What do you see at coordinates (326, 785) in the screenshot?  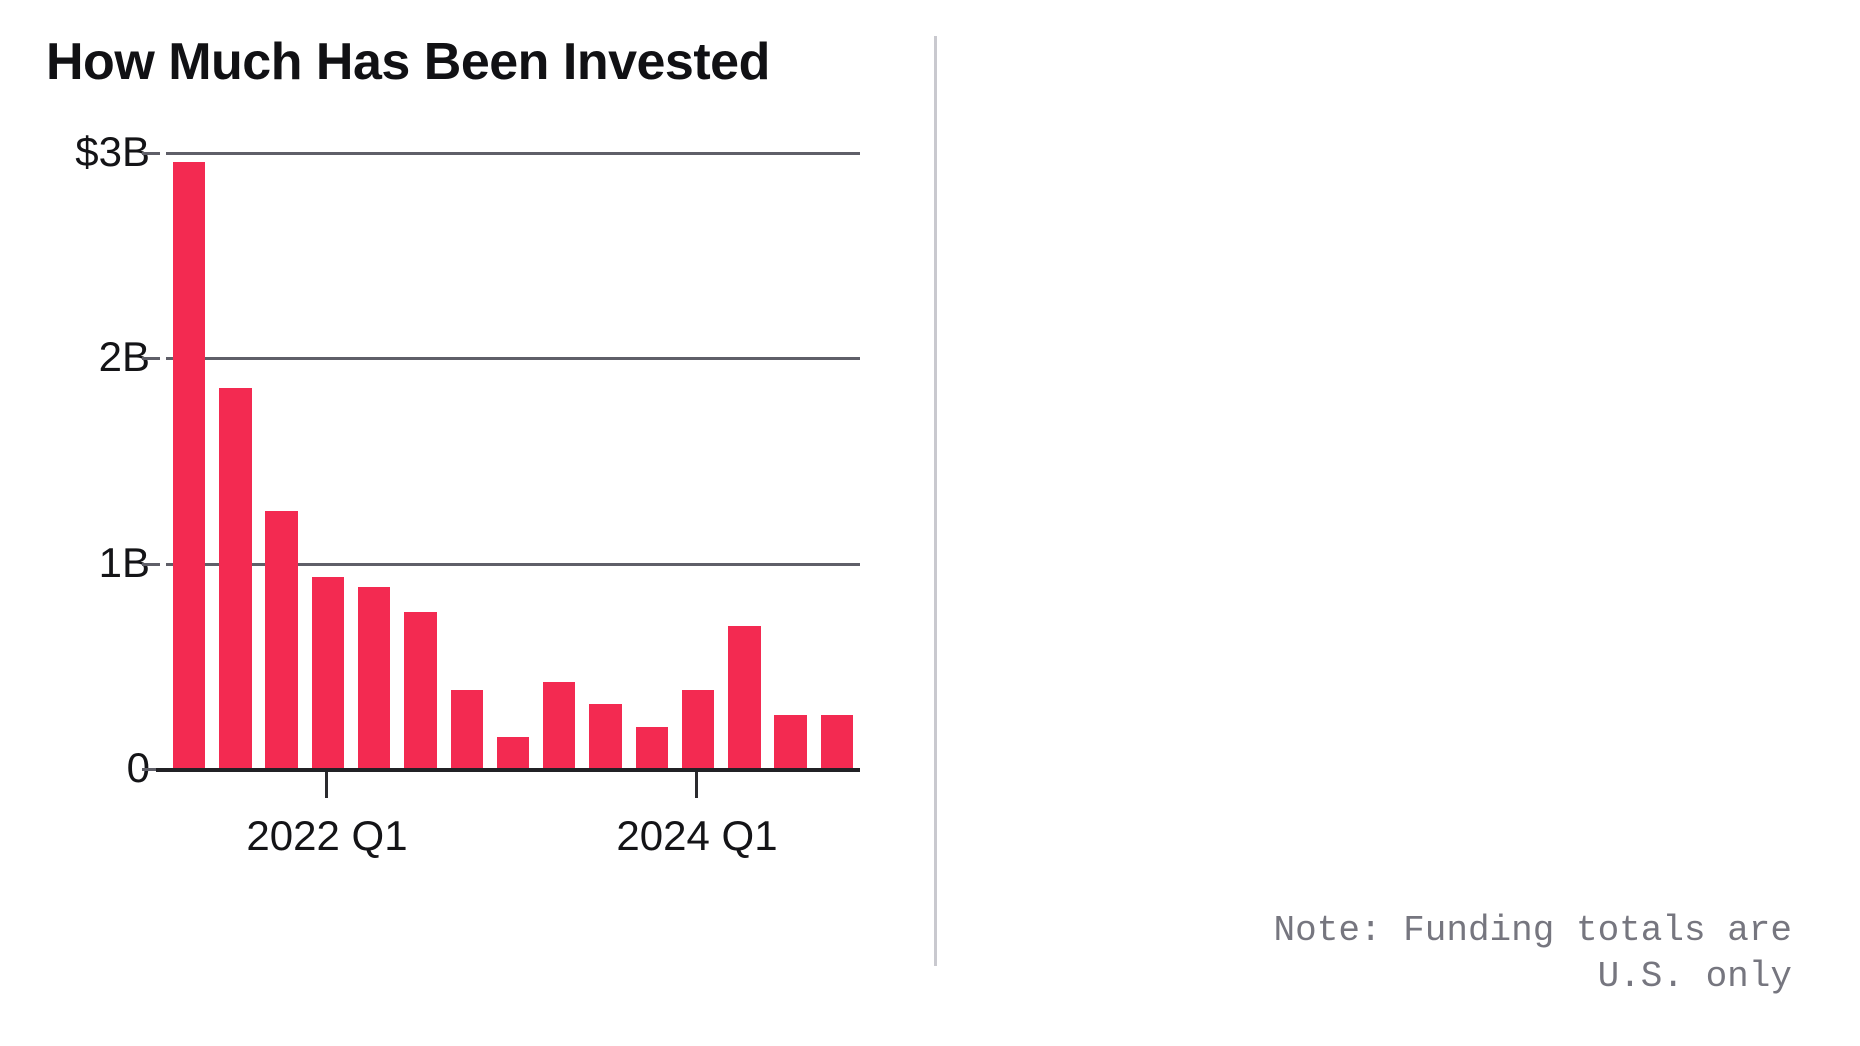 I see `xtick-2022-q1` at bounding box center [326, 785].